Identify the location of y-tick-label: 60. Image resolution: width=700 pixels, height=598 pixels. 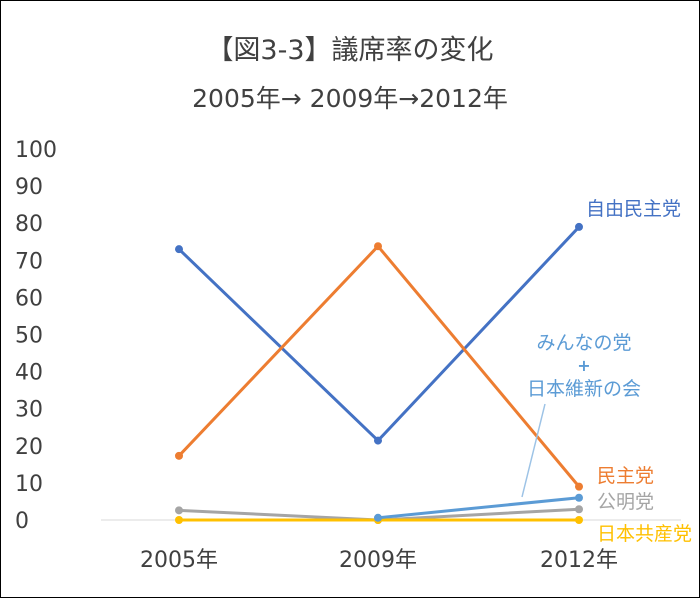
(29, 298).